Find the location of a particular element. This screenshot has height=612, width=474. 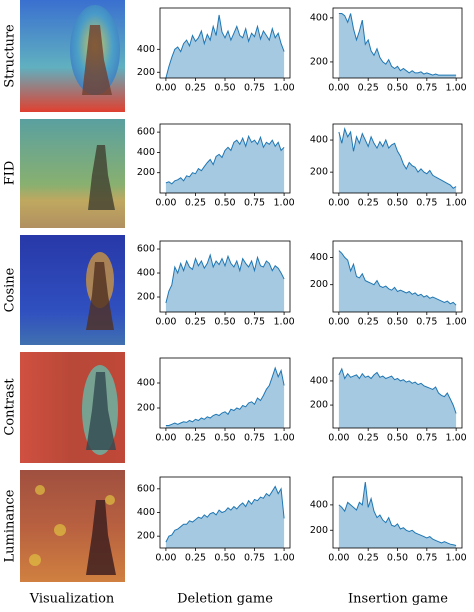

row-label: Structure is located at coordinates (10, 56).